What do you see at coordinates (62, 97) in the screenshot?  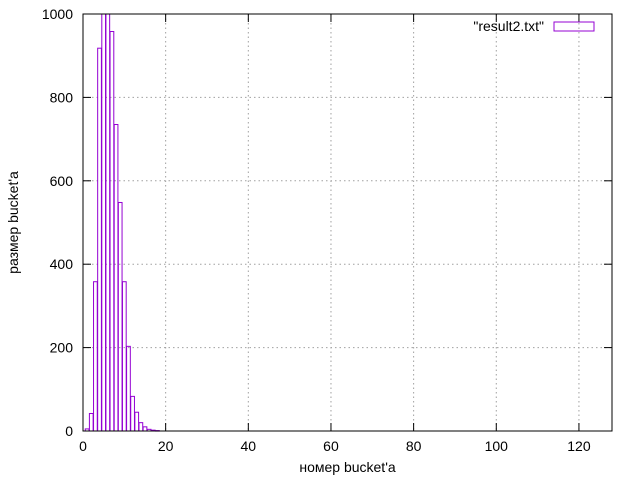 I see `y-tick-label: 800` at bounding box center [62, 97].